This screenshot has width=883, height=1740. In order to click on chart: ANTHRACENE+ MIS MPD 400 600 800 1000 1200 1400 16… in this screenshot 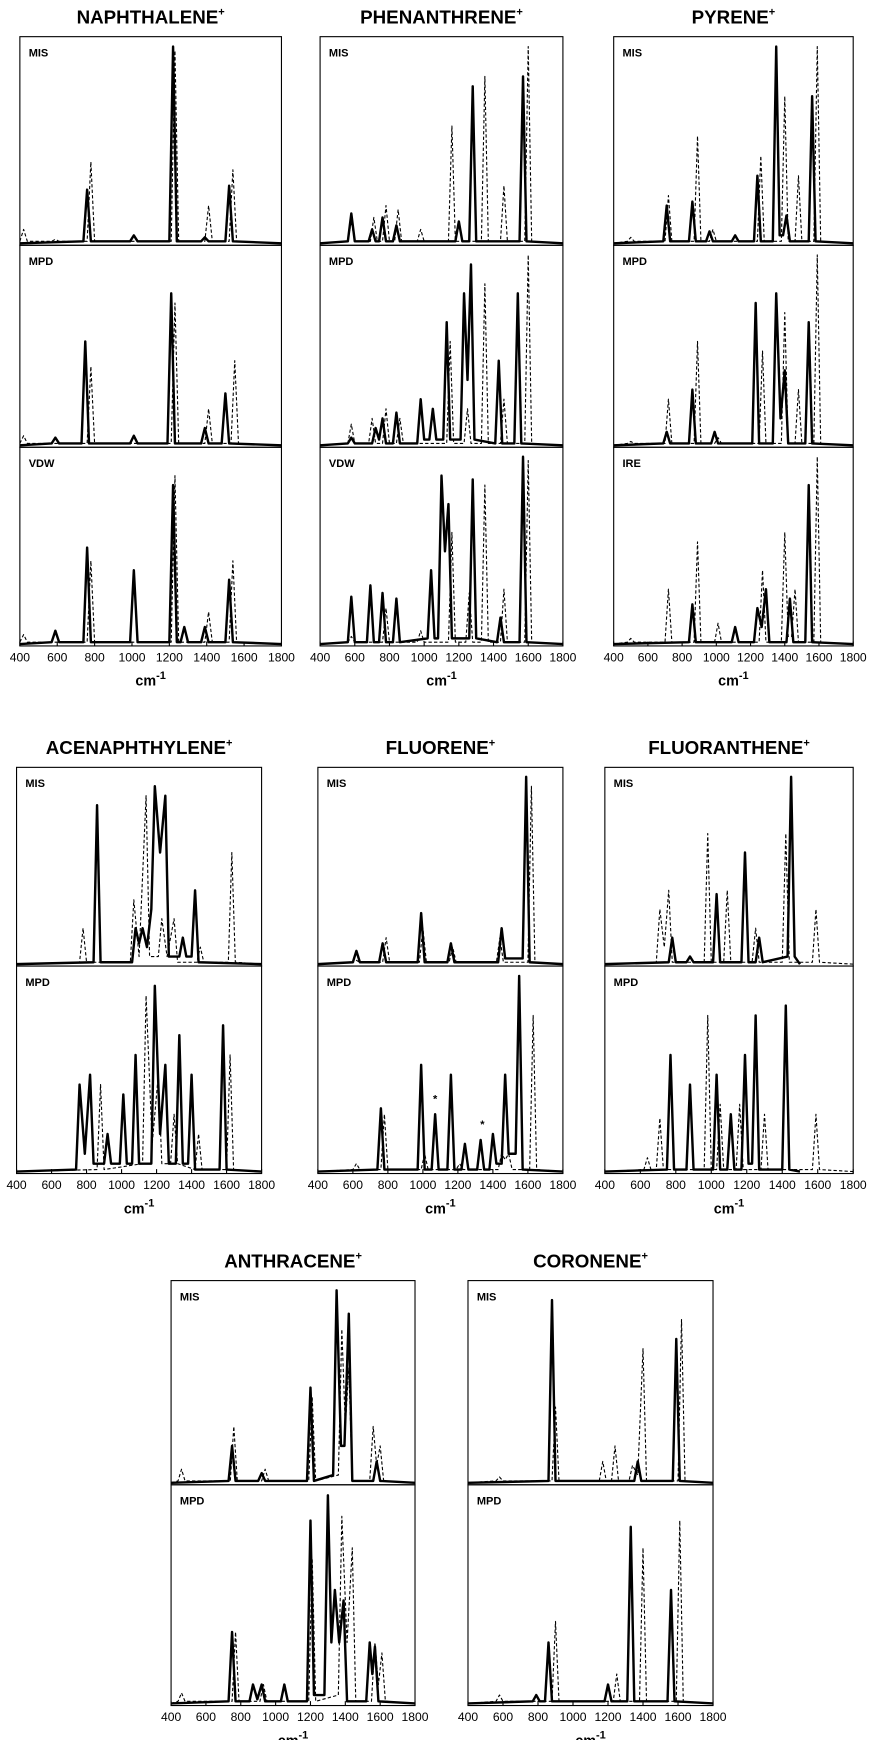, I will do `click(295, 1495)`.